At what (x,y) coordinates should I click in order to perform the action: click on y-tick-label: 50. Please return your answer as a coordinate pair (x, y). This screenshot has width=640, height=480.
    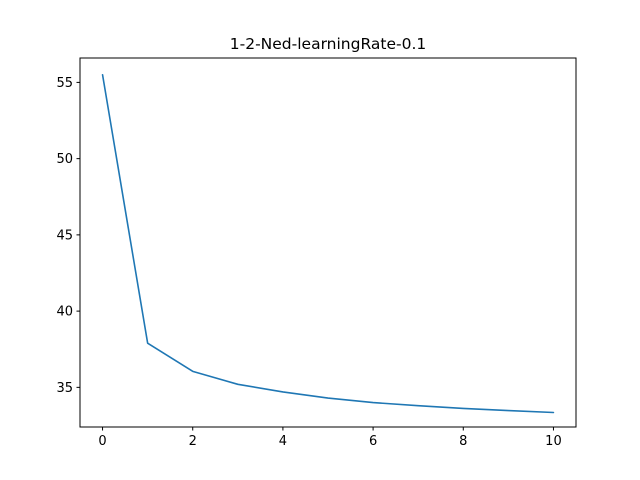
    Looking at the image, I should click on (64, 159).